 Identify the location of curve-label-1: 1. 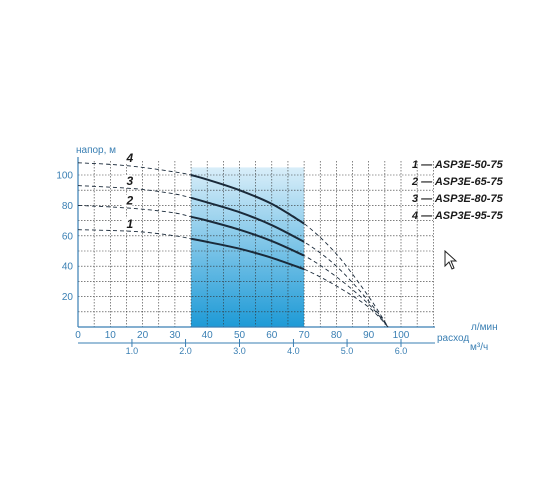
(129, 224).